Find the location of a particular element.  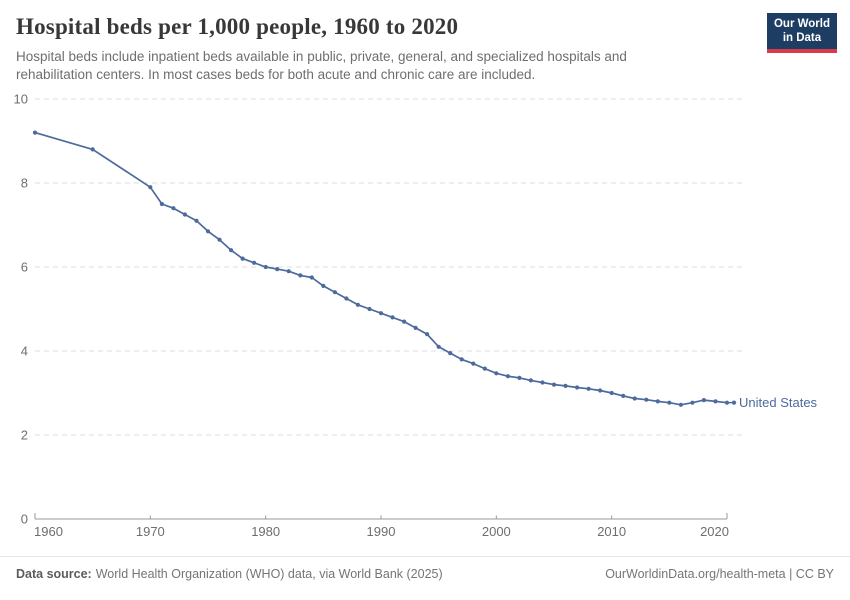

y-tick-label: 2 is located at coordinates (24, 434).